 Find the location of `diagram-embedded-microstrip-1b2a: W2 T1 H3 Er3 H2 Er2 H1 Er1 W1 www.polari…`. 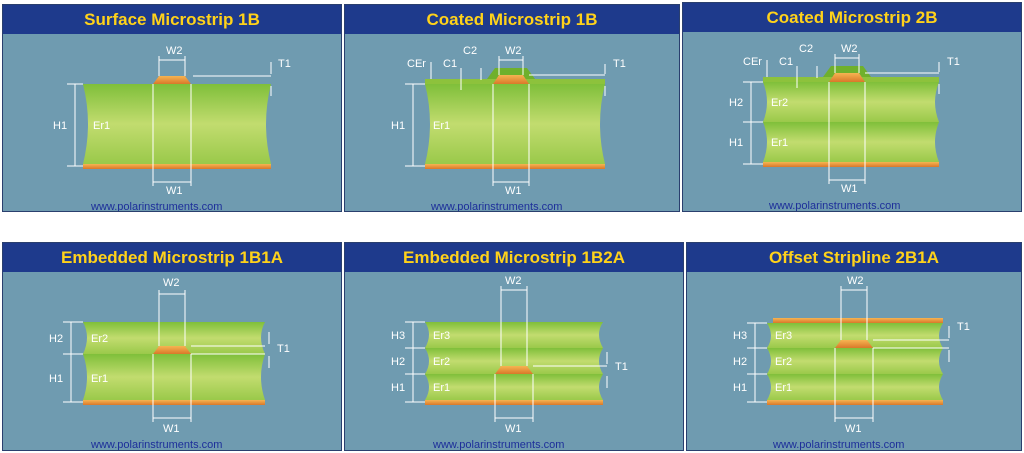

diagram-embedded-microstrip-1b2a: W2 T1 H3 Er3 H2 Er2 H1 Er1 W1 www.polari… is located at coordinates (509, 363).